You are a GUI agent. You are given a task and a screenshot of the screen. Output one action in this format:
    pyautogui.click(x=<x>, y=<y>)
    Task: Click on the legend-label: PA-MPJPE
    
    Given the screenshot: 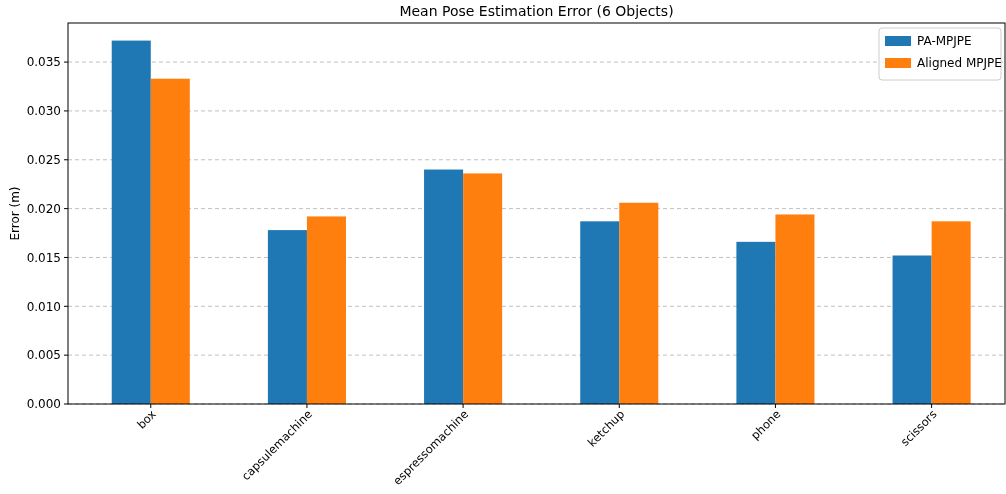 What is the action you would take?
    pyautogui.click(x=944, y=41)
    